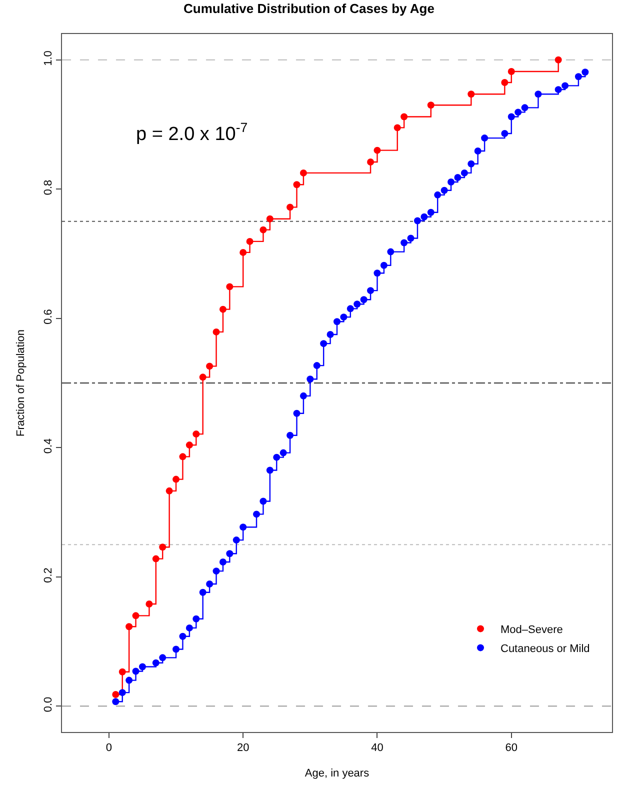 The width and height of the screenshot is (618, 798). What do you see at coordinates (309, 8) in the screenshot?
I see `chart-title: Cumulative Distribution of Cases by Age` at bounding box center [309, 8].